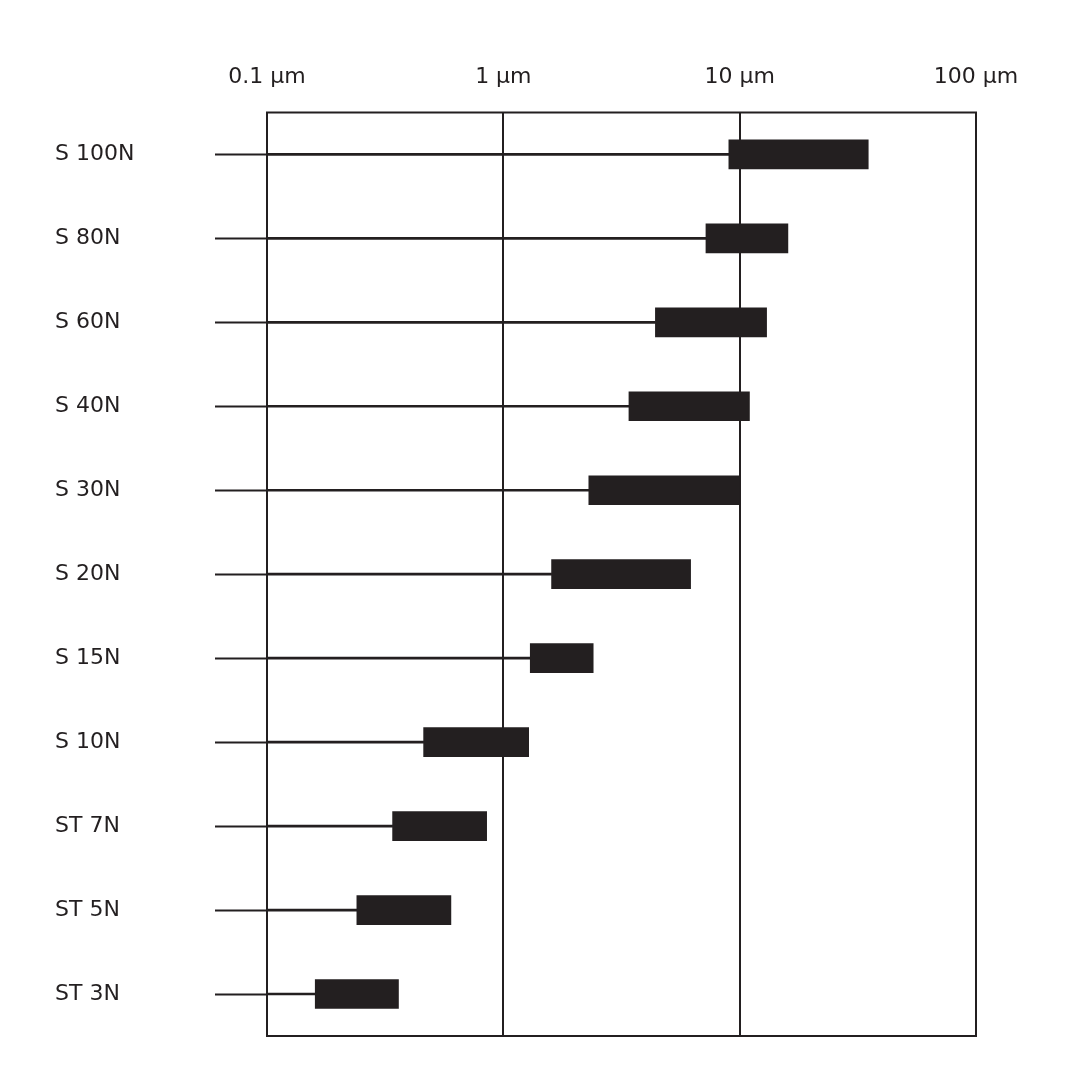 This screenshot has height=1080, width=1080. I want to click on y-tick-label: S 60N, so click(88, 321).